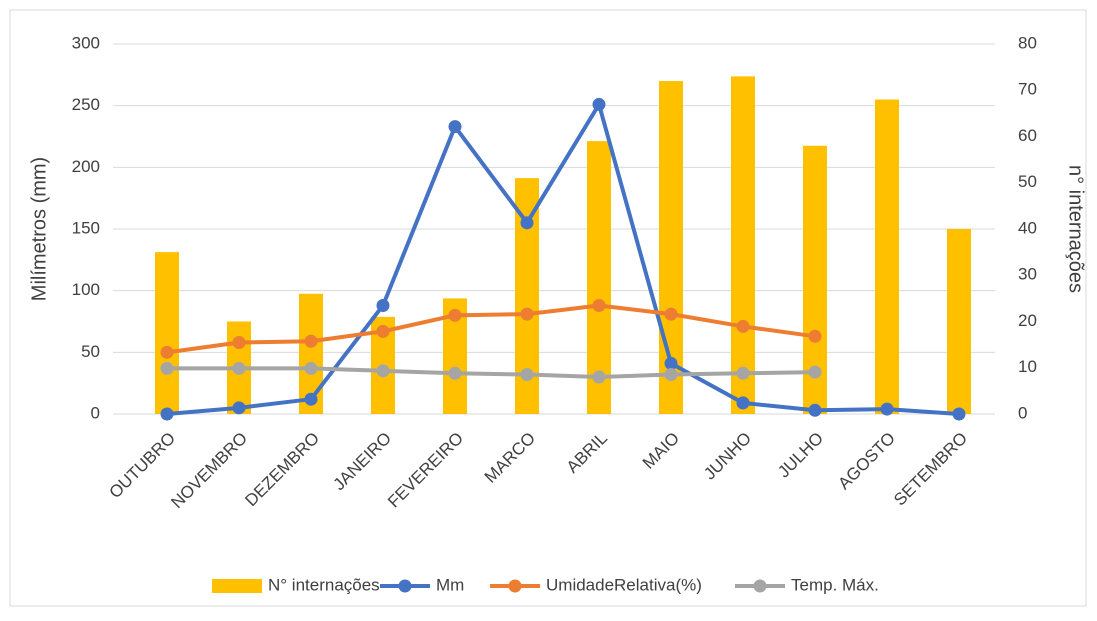 This screenshot has width=1097, height=621. I want to click on y2-tick-label: 50, so click(1027, 181).